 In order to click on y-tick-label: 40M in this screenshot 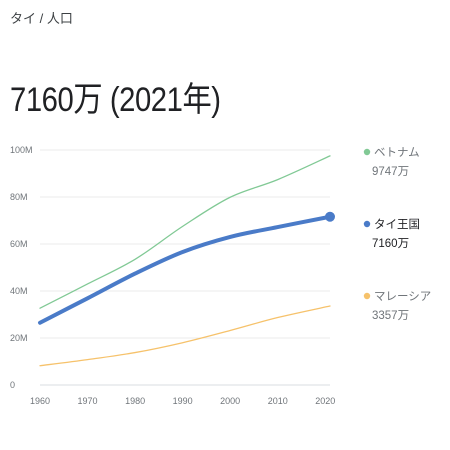, I will do `click(19, 291)`.